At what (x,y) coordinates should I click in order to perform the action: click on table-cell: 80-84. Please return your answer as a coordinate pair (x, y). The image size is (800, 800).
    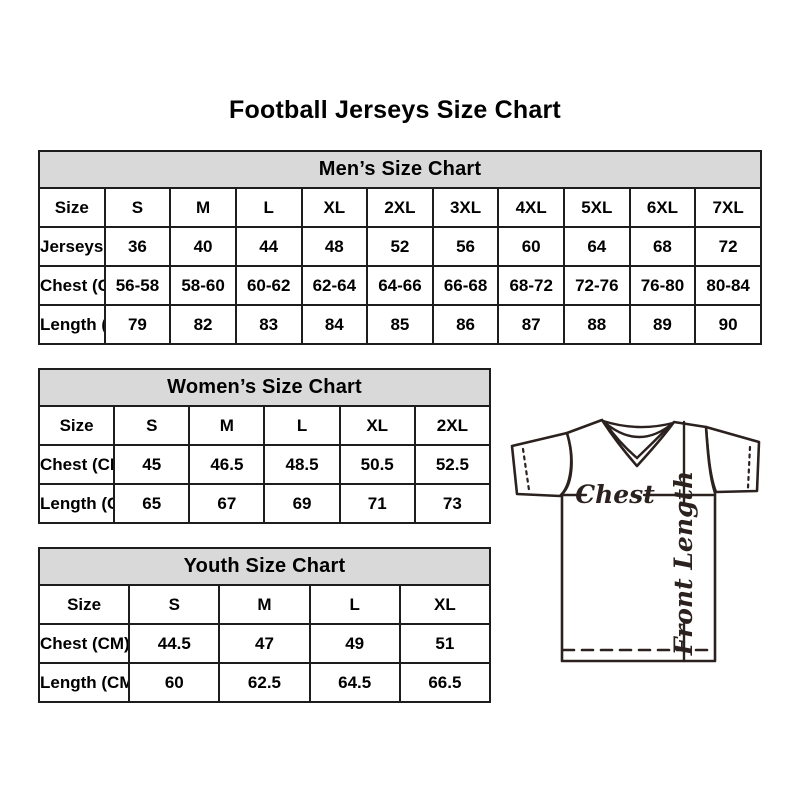
    Looking at the image, I should click on (728, 285).